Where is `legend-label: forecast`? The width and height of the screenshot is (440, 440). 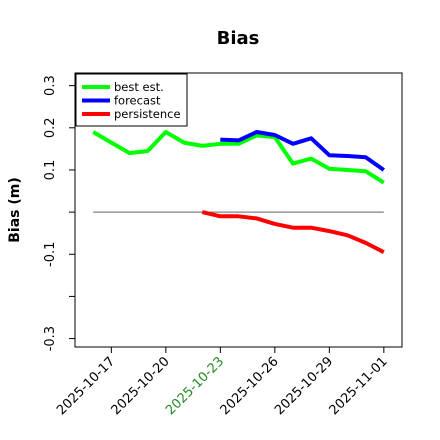
legend-label: forecast is located at coordinates (137, 101).